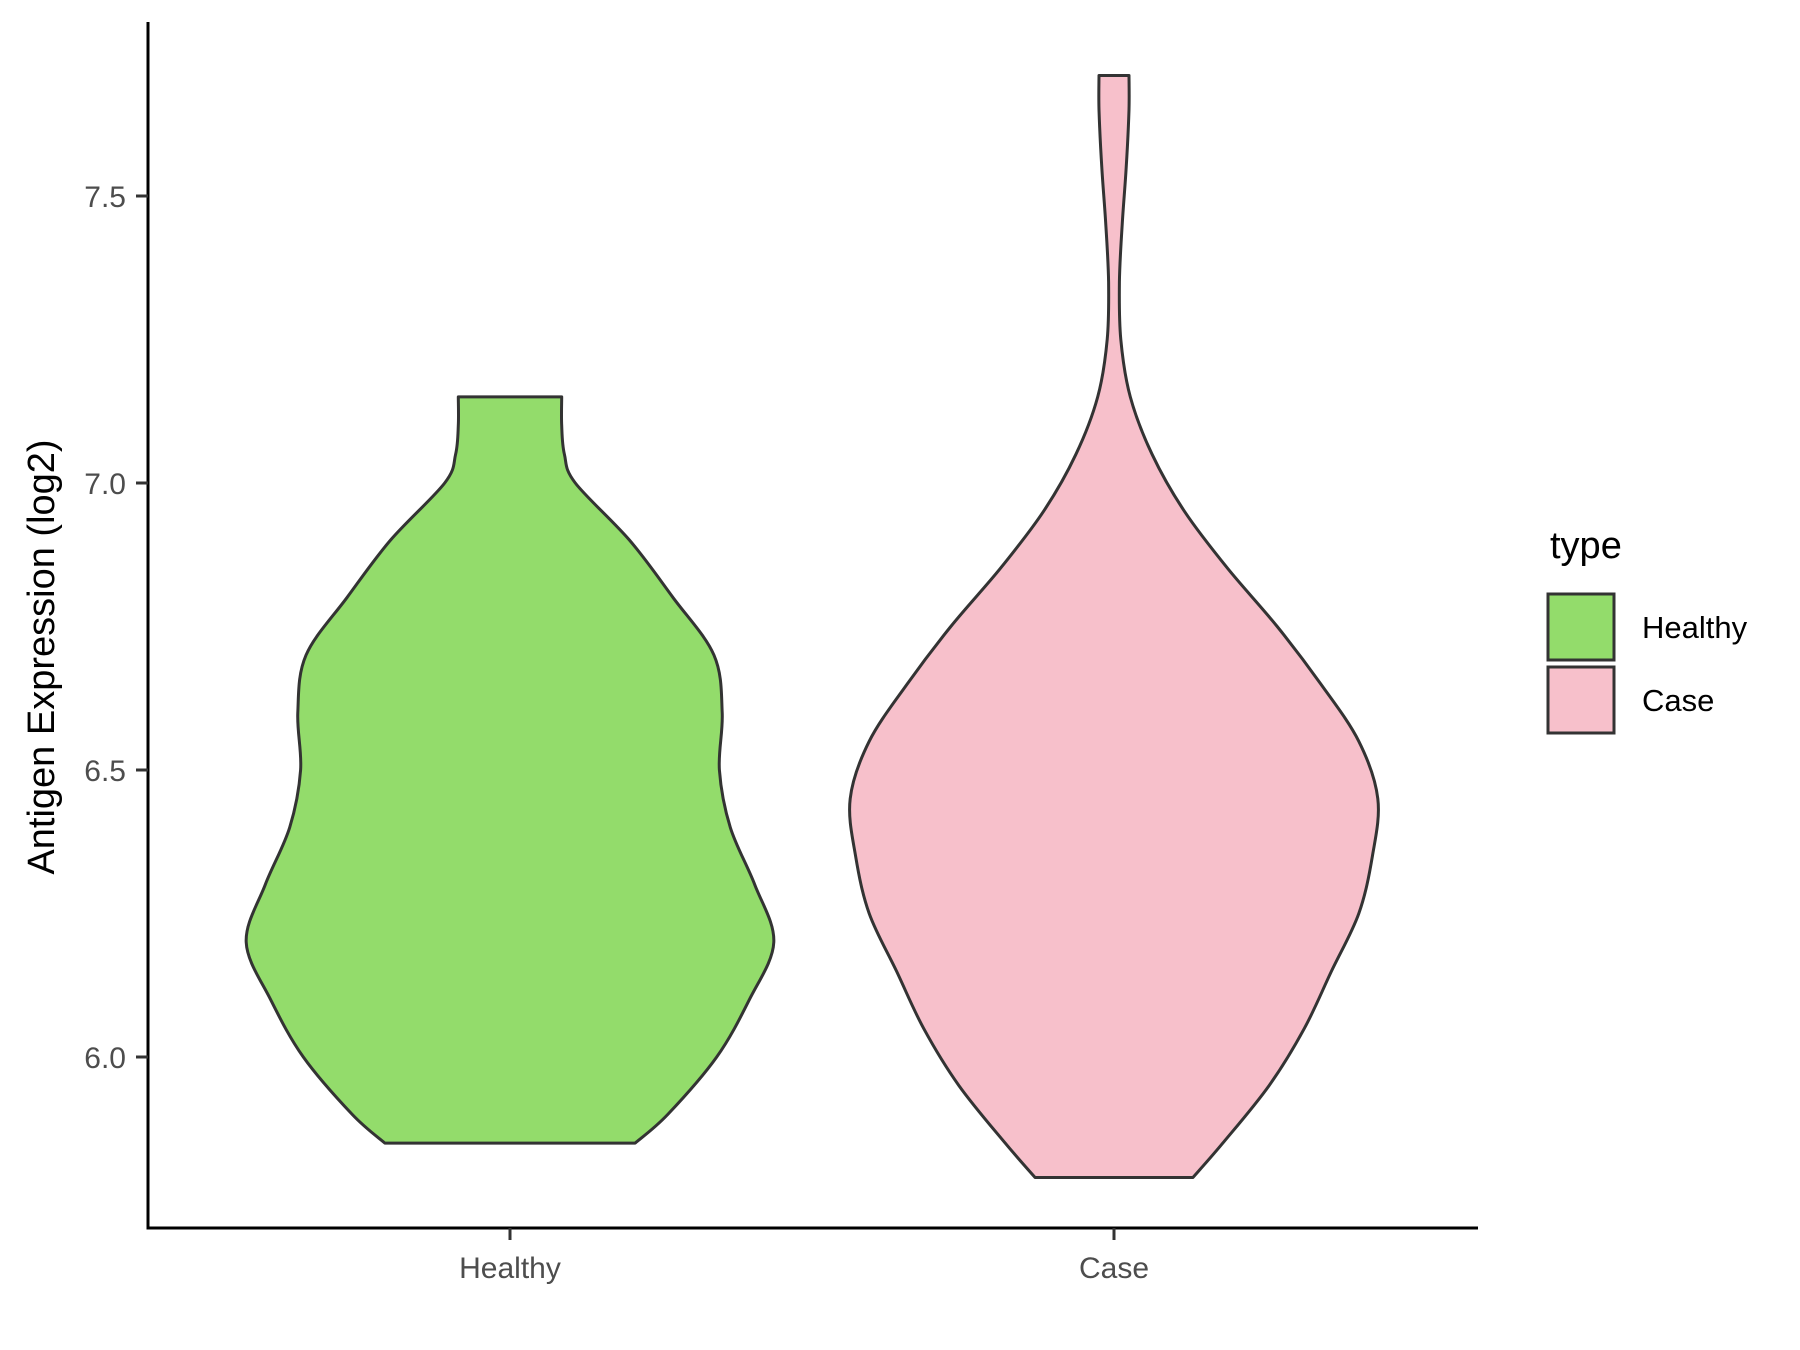  I want to click on legend-label-case: Case, so click(1678, 700).